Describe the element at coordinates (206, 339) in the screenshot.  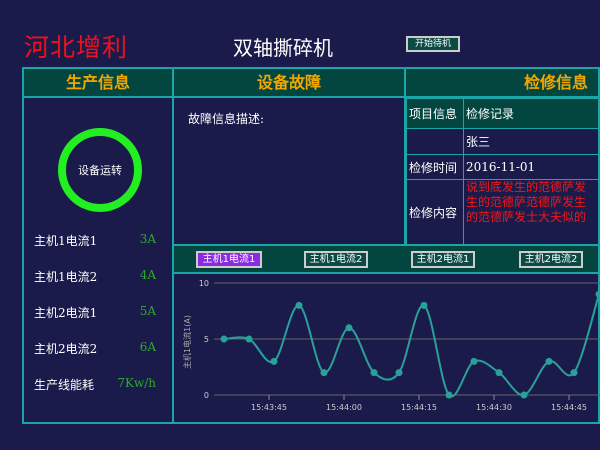
I see `y-tick-label: 5` at that location.